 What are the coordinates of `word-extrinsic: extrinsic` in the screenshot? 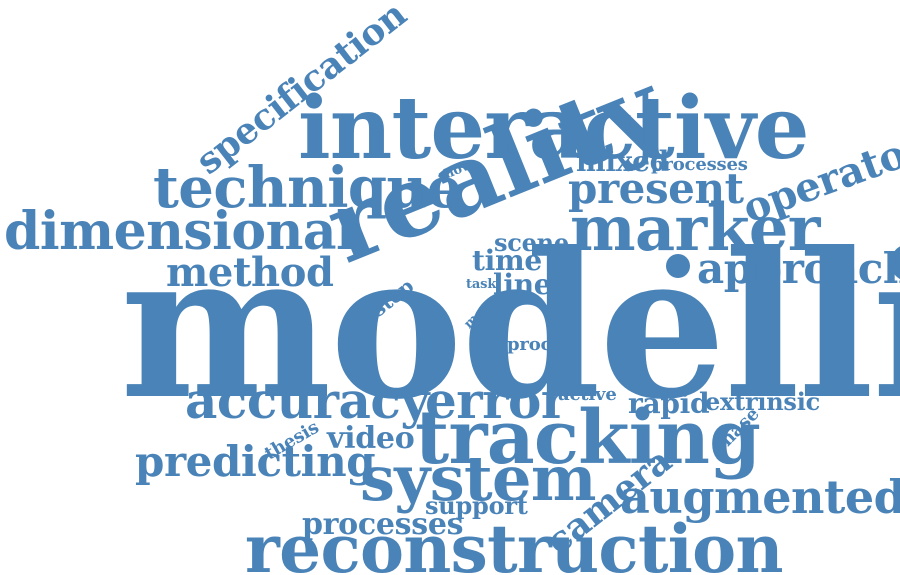 It's located at (762, 401).